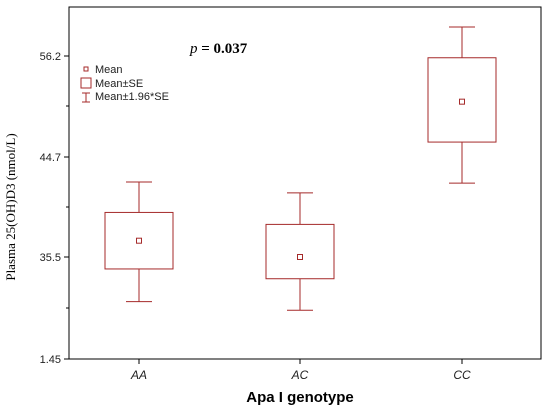 The height and width of the screenshot is (410, 550). I want to click on box-group-aa, so click(139, 242).